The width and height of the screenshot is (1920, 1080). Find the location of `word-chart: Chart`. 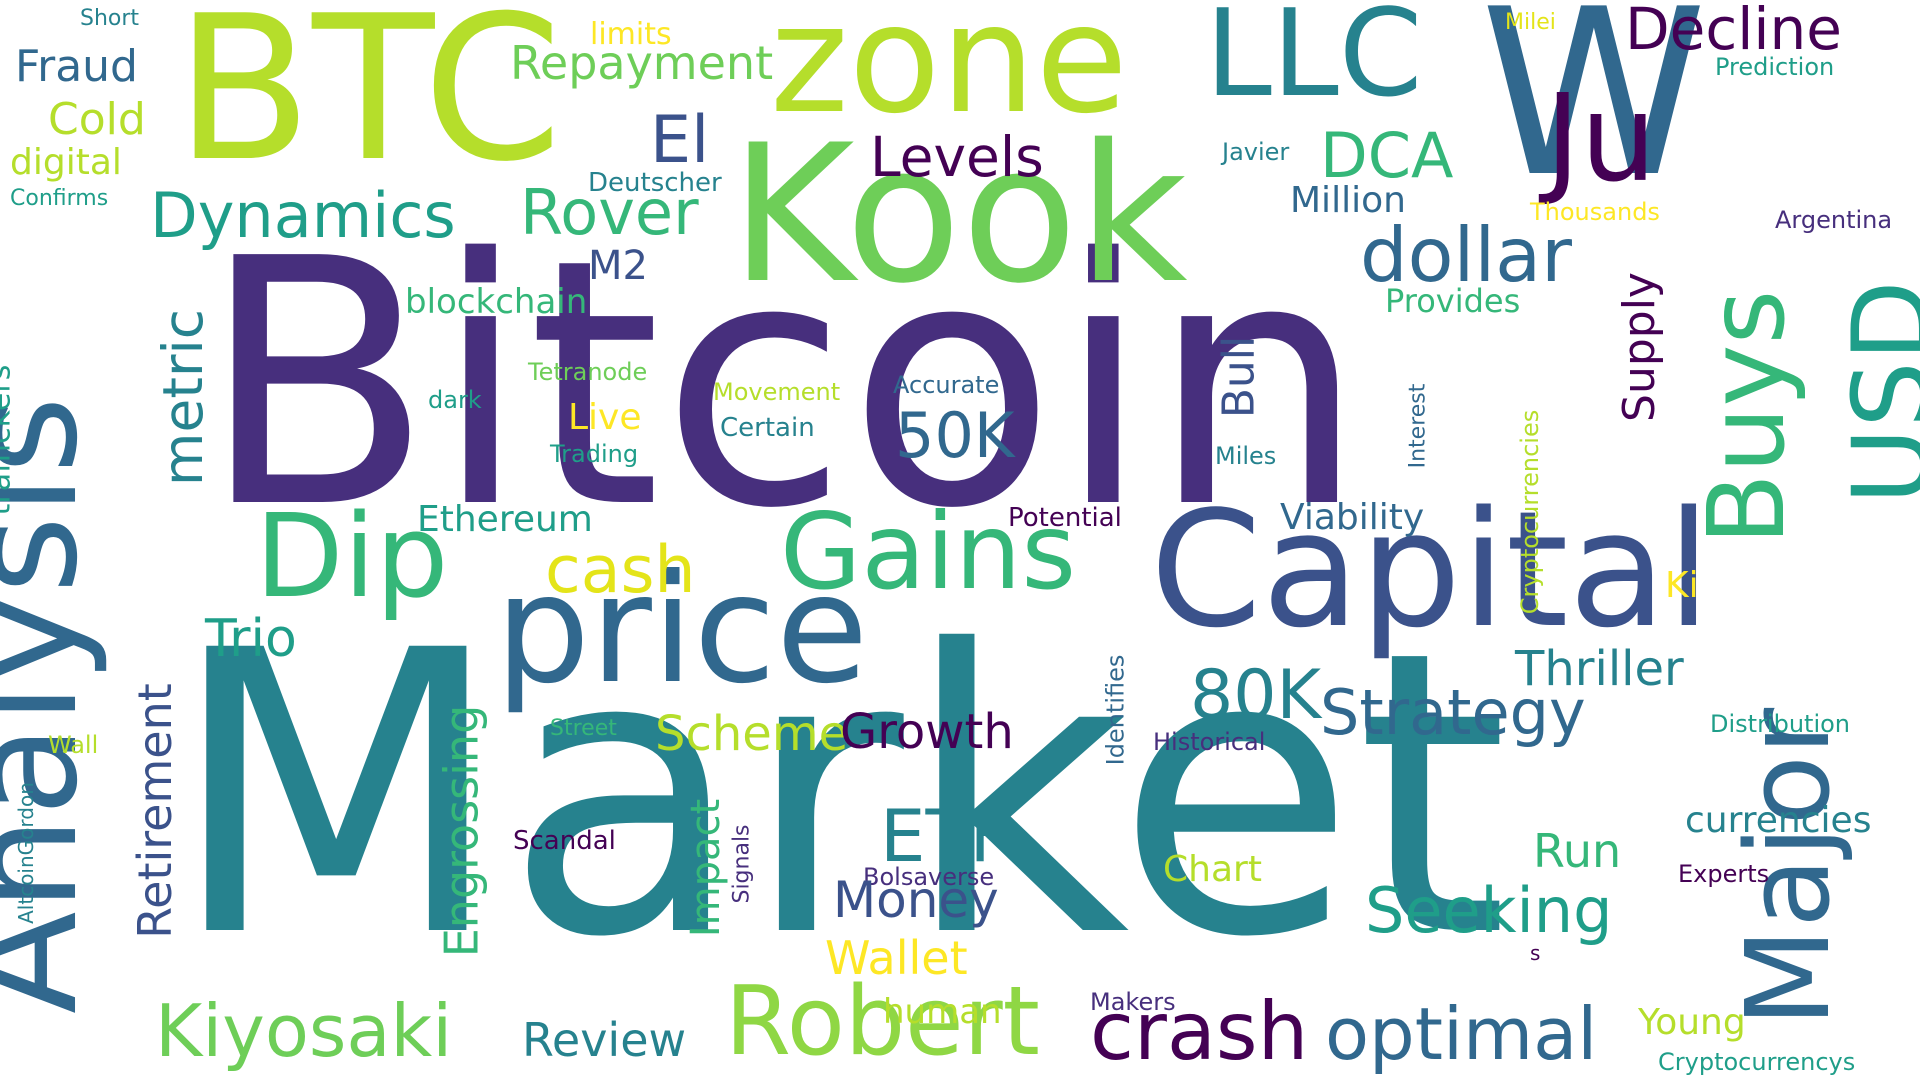

word-chart: Chart is located at coordinates (1212, 869).